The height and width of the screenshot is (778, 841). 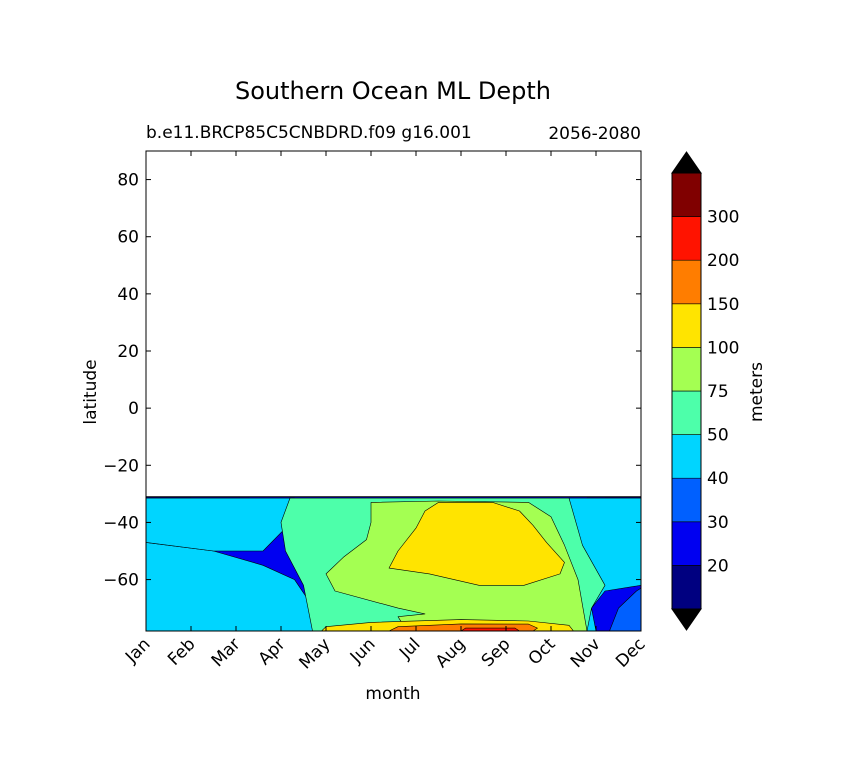 What do you see at coordinates (723, 218) in the screenshot?
I see `colorbar-tick-label: 300` at bounding box center [723, 218].